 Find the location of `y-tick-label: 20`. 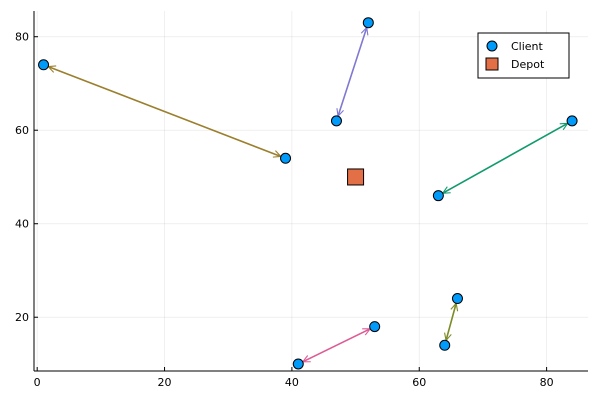

y-tick-label: 20 is located at coordinates (22, 317).